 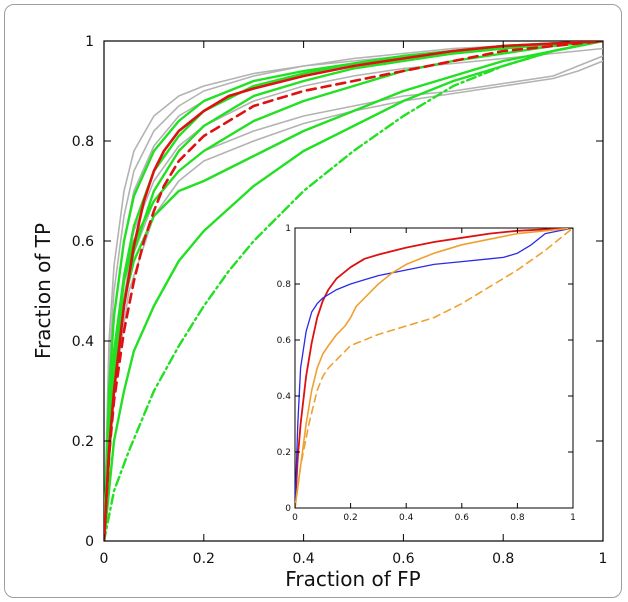 What do you see at coordinates (284, 285) in the screenshot?
I see `inset-y-tick-label: 0.8` at bounding box center [284, 285].